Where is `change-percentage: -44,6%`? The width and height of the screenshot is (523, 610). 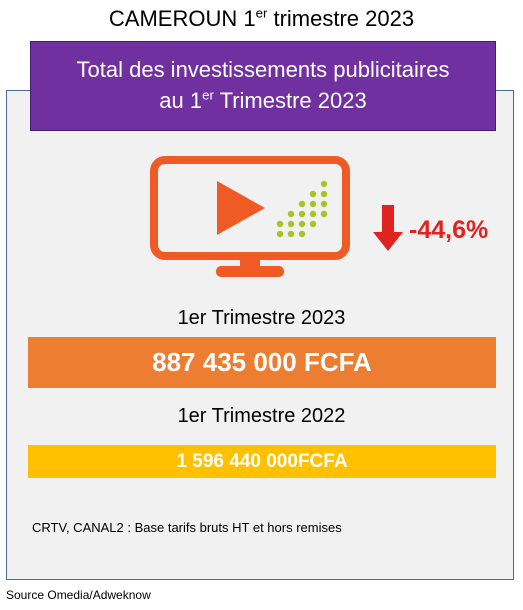
change-percentage: -44,6% is located at coordinates (449, 230).